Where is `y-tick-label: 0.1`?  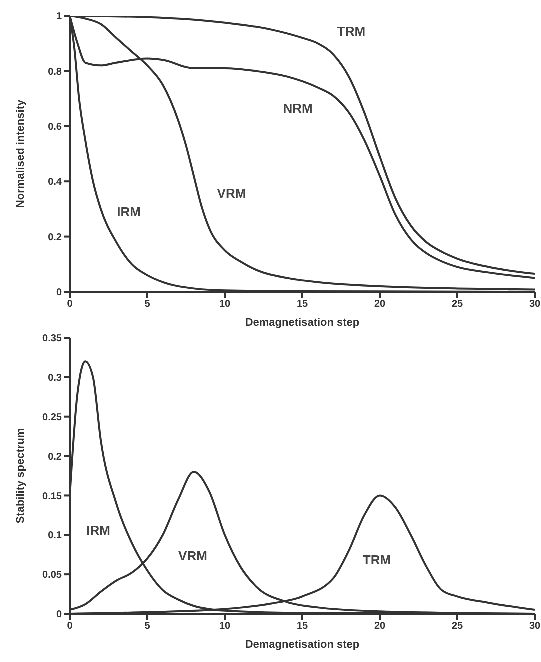
y-tick-label: 0.1 is located at coordinates (55, 536).